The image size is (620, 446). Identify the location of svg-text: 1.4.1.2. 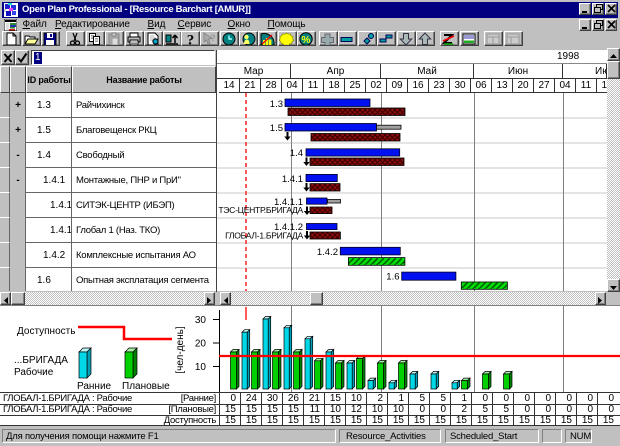
(288, 227).